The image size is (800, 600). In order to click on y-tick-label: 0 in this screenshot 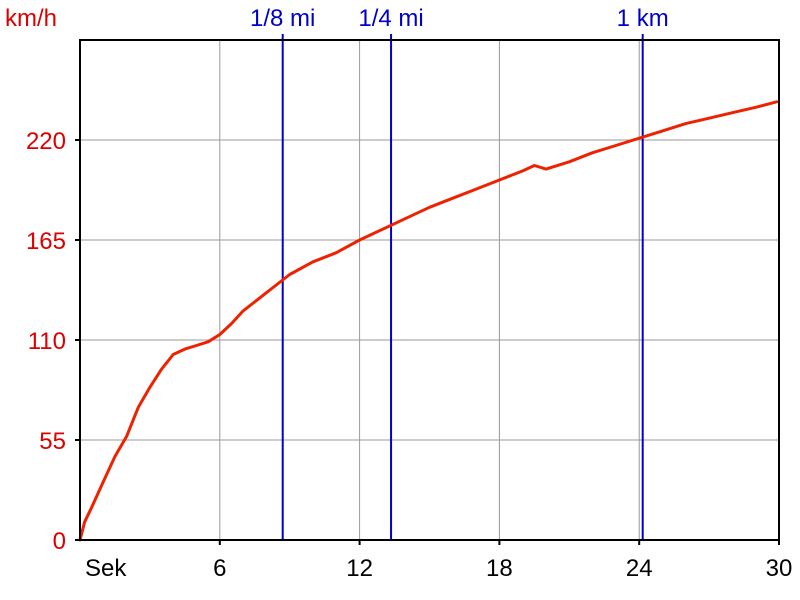, I will do `click(59, 541)`.